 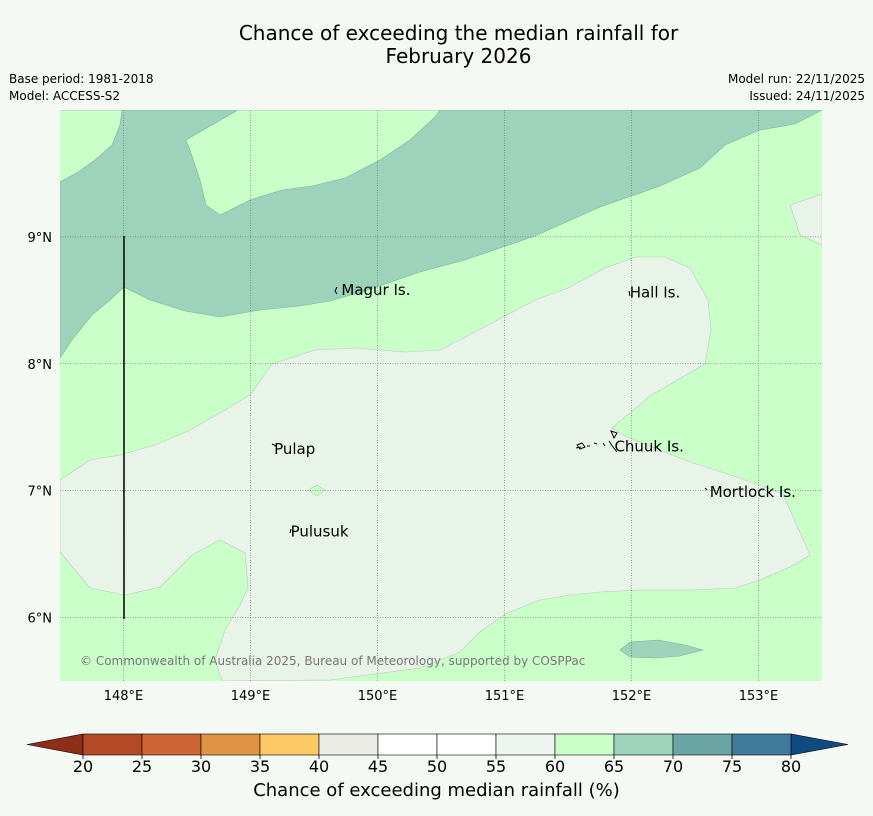 I want to click on colorbar-title: Chance of exceeding median rainfall (%), so click(x=436, y=790).